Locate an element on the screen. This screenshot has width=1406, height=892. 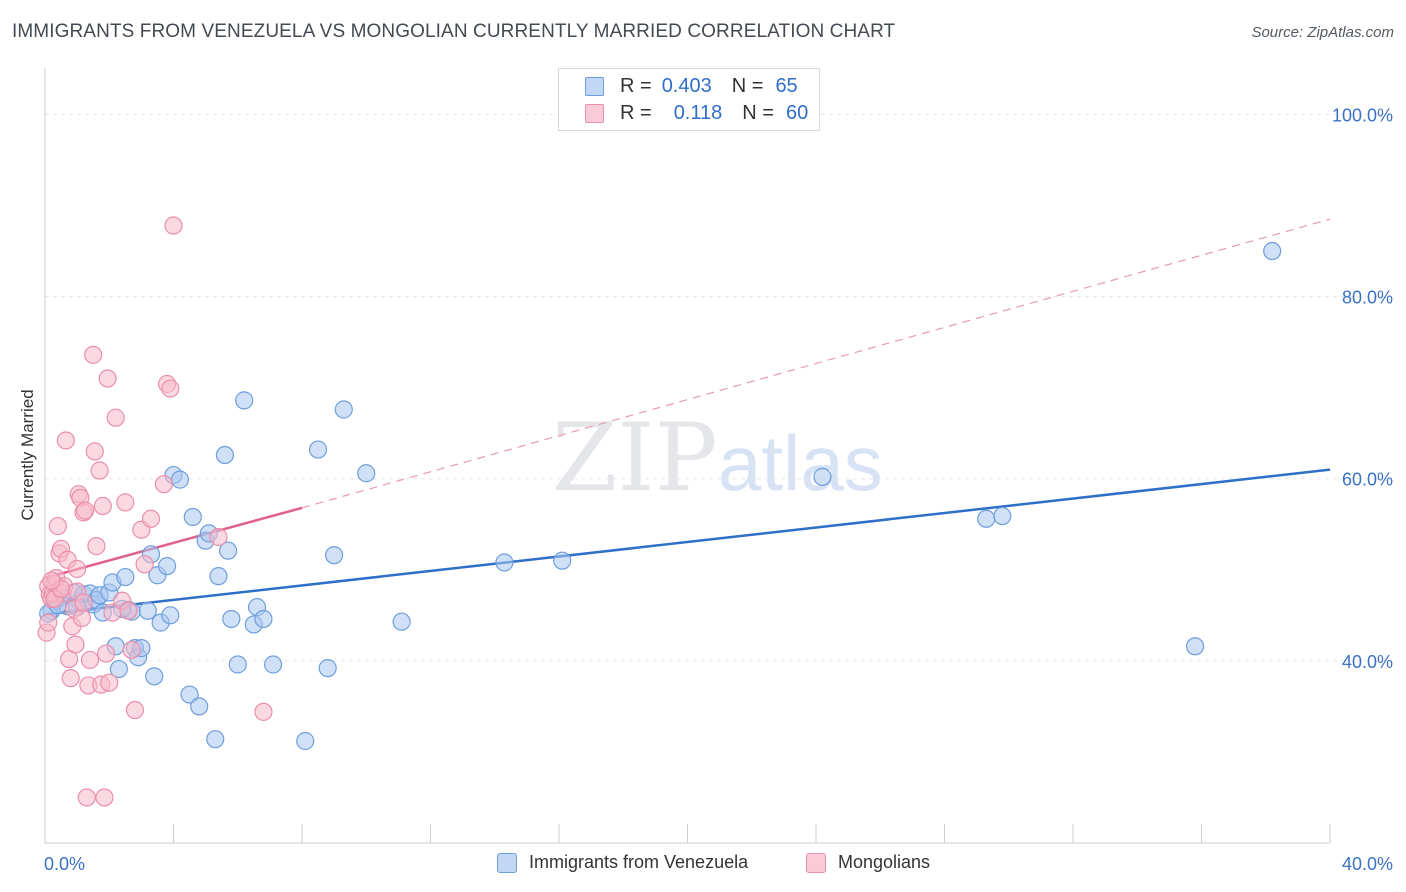
legend-label: Immigrants from Venezuela is located at coordinates (639, 862).